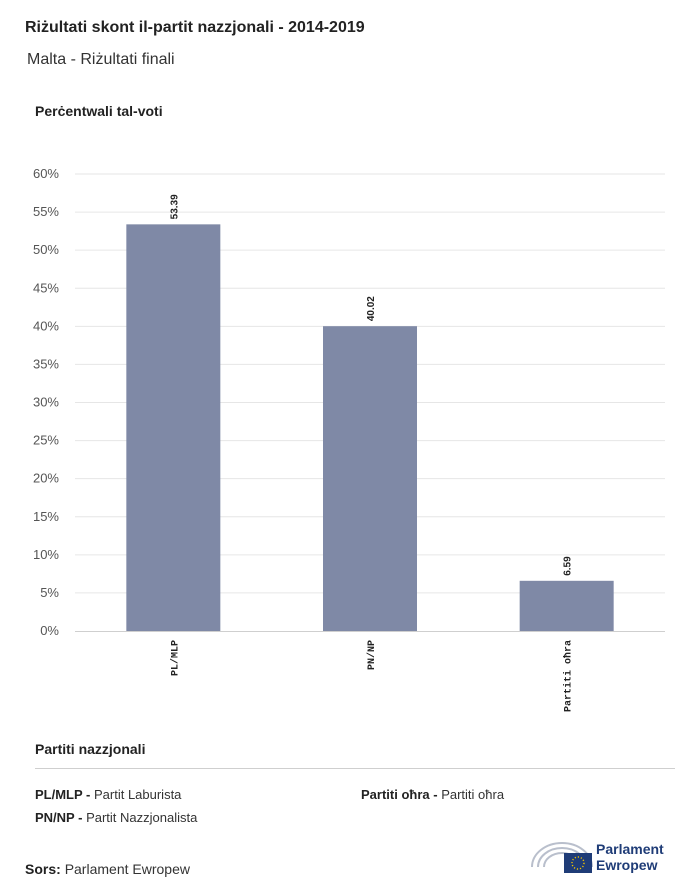 The height and width of the screenshot is (895, 700). I want to click on y-tick-label: 0%, so click(49, 630).